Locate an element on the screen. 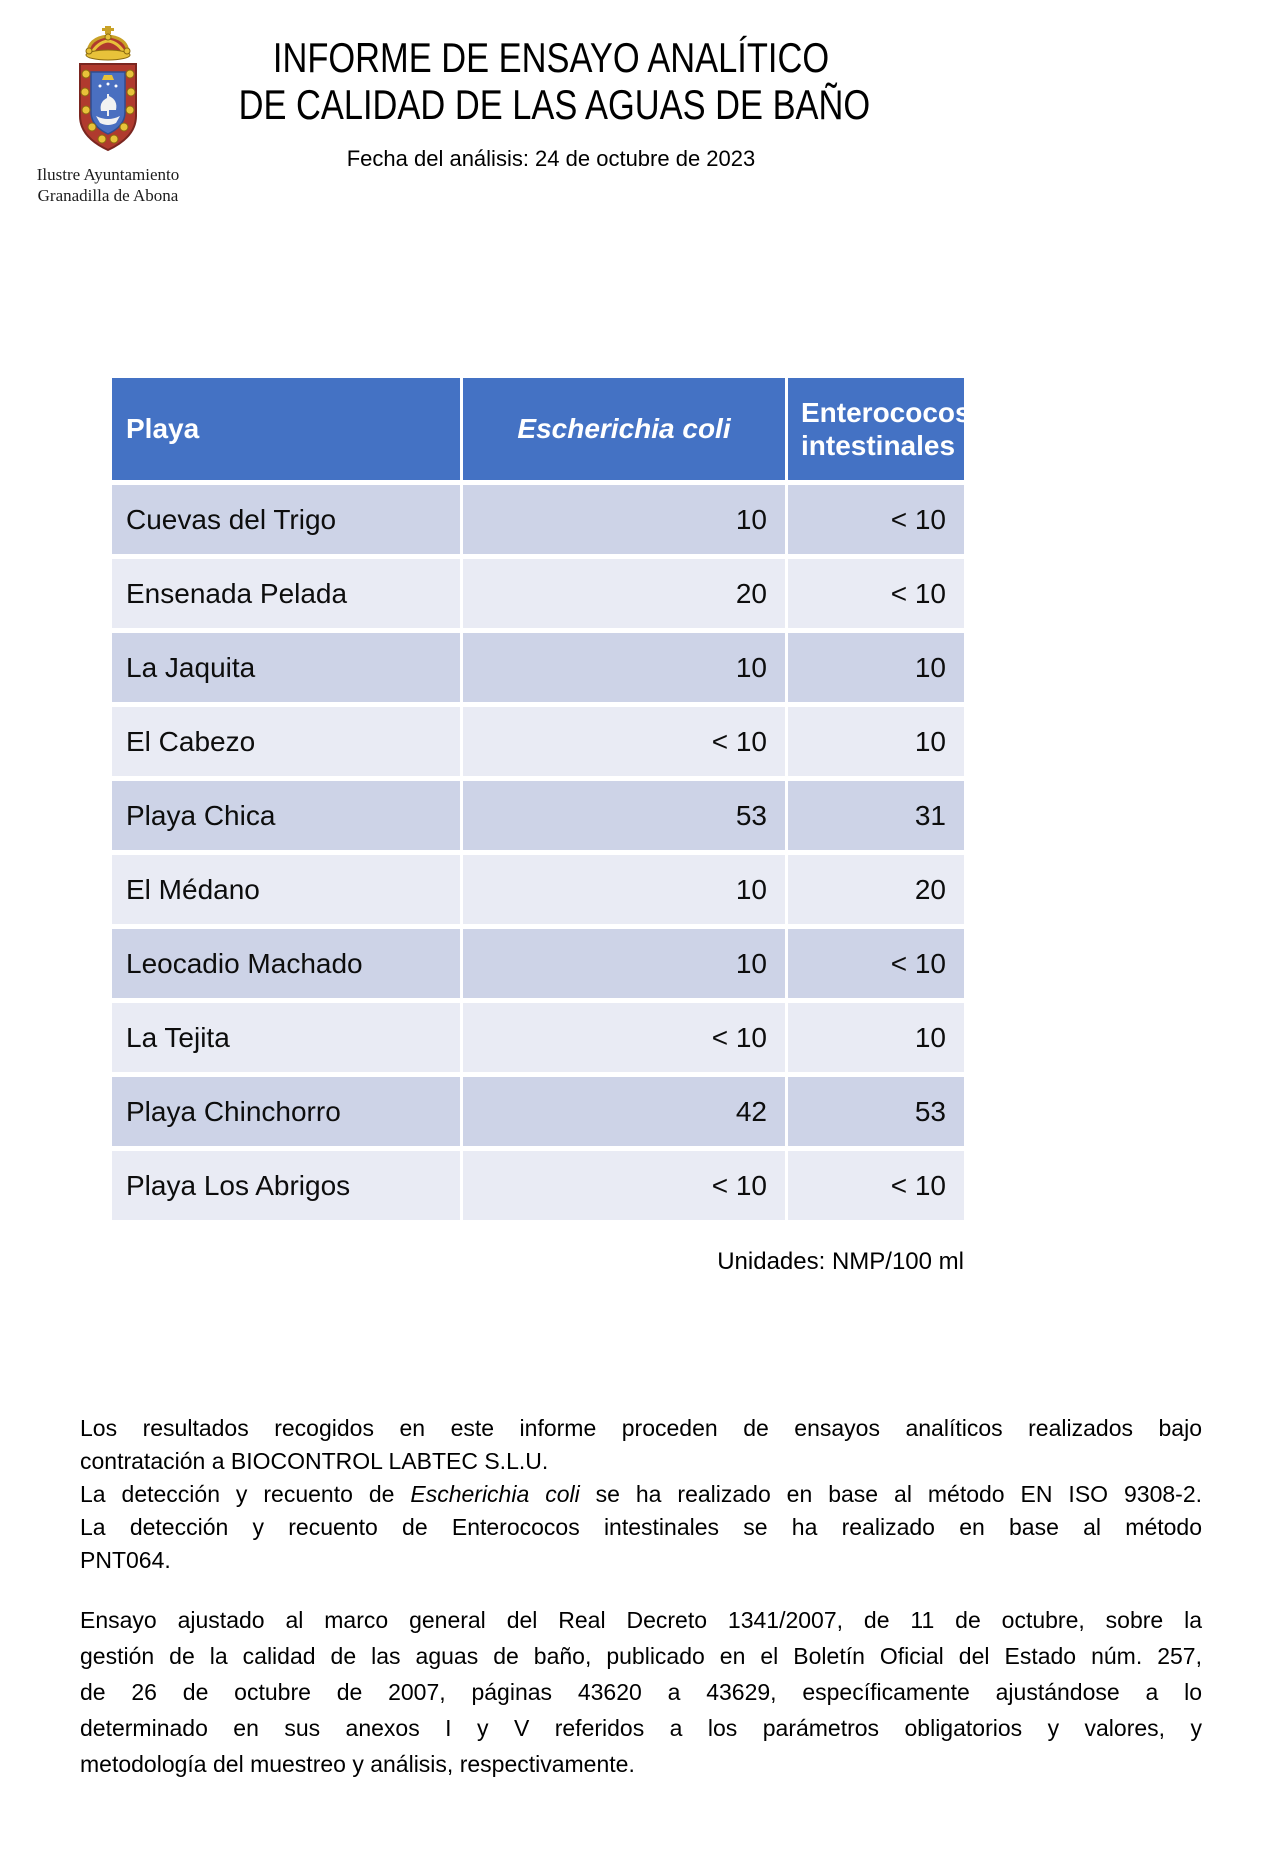  ship-icon is located at coordinates (108, 109).